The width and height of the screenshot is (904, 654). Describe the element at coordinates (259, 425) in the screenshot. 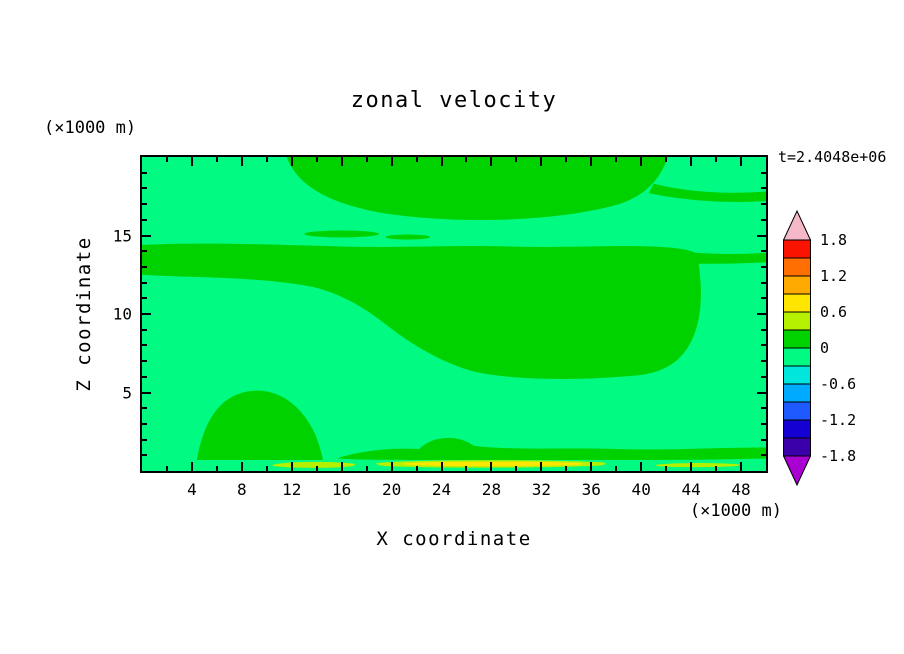

I see `field-region-lower-left-hill` at that location.